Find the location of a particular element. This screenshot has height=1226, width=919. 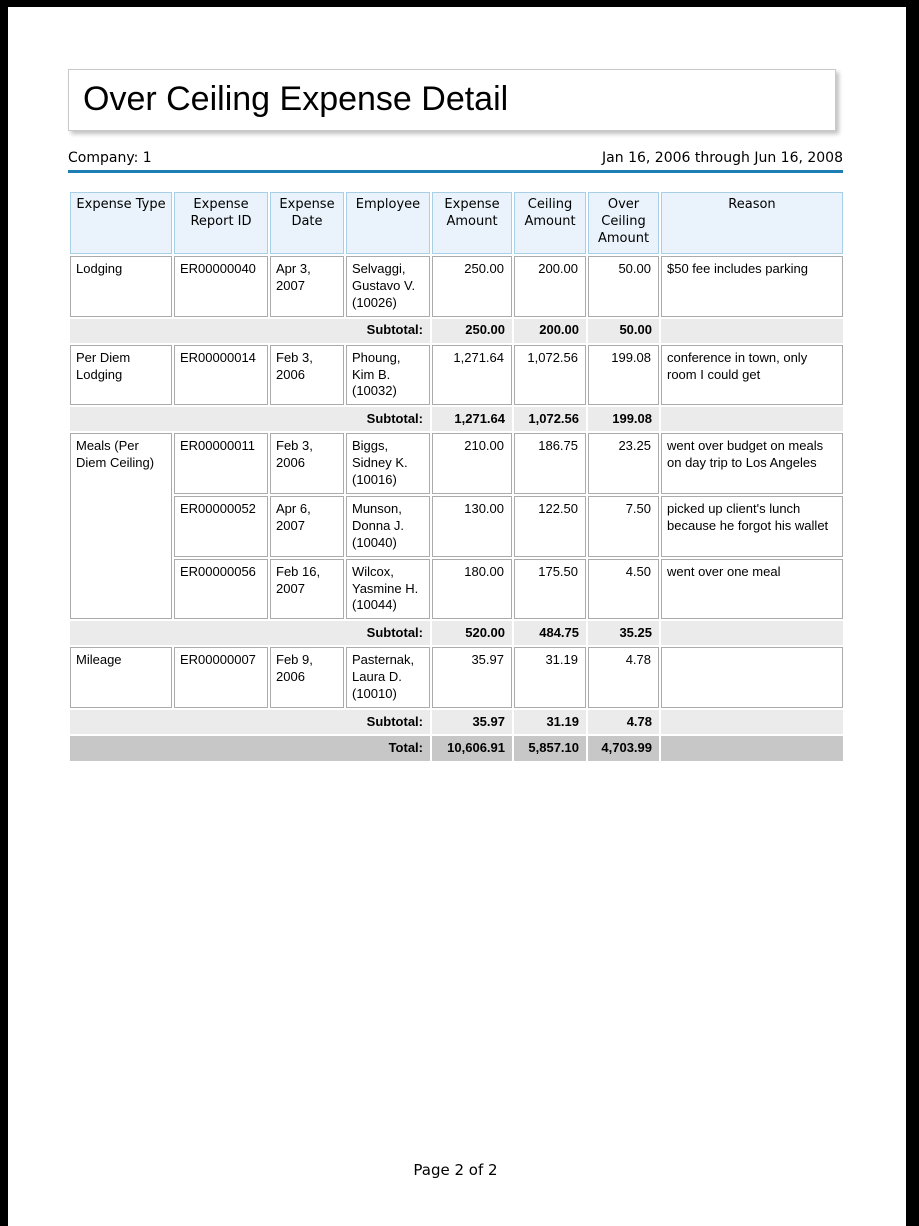

cell-report-id: ER00000011 is located at coordinates (221, 464).